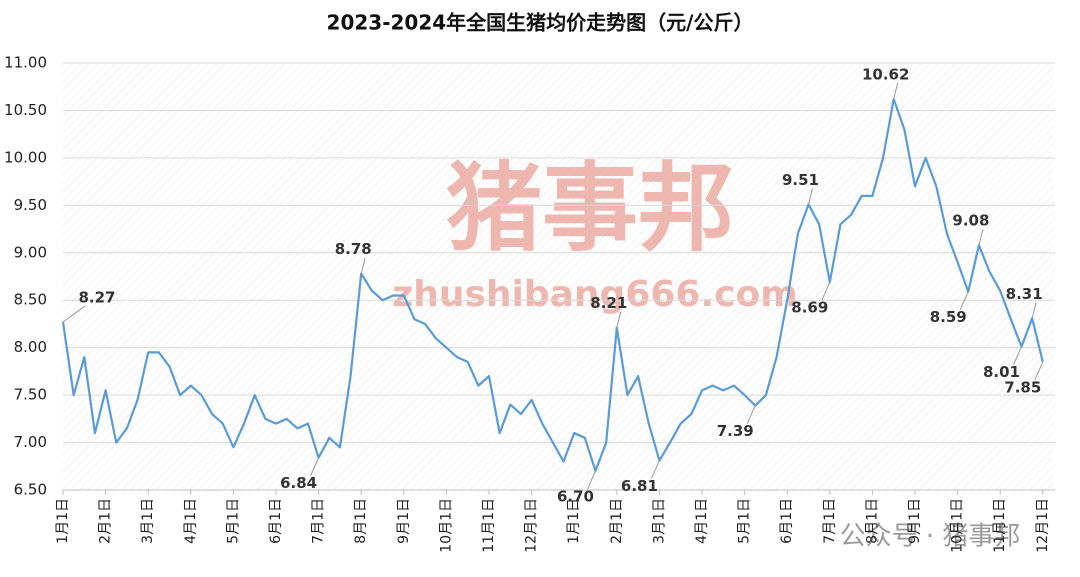  I want to click on y-tick-label: 8.00, so click(30, 347).